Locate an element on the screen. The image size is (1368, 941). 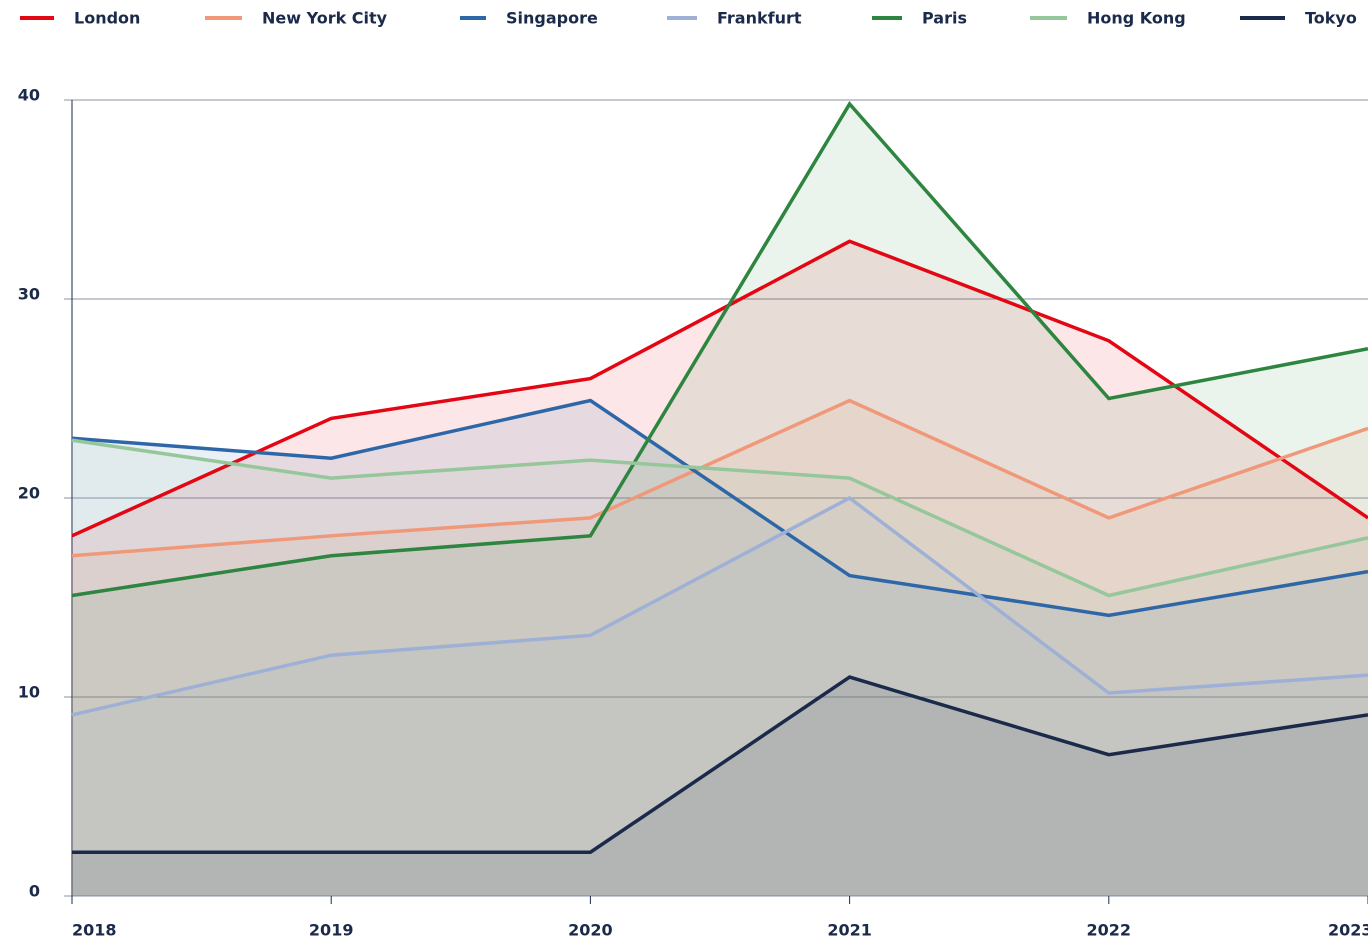
y-tick-label: 20 is located at coordinates (29, 493).